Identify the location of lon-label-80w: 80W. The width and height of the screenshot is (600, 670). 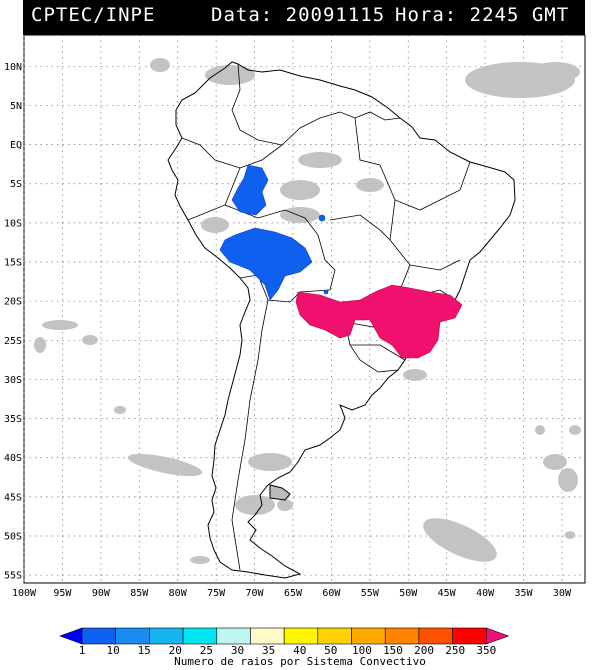
(178, 593).